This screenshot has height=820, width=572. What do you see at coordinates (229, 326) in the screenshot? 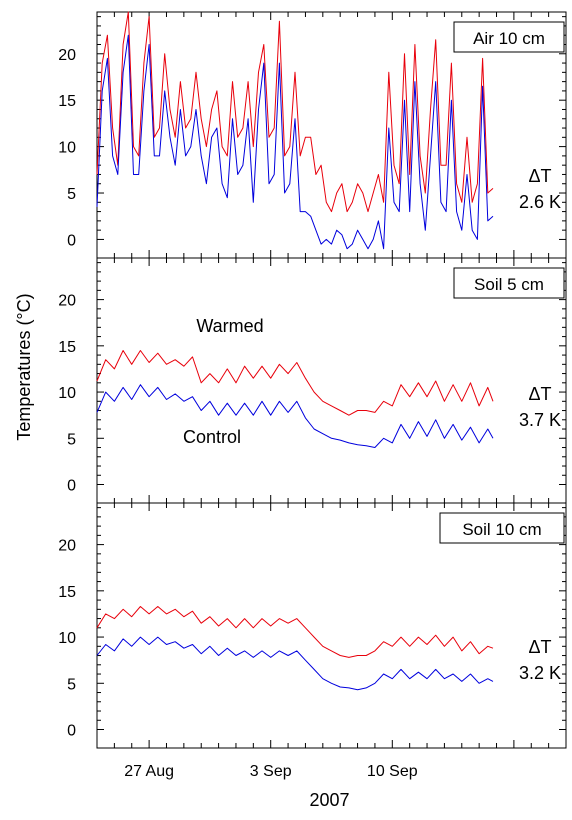
I see `warmed-label: Warmed` at bounding box center [229, 326].